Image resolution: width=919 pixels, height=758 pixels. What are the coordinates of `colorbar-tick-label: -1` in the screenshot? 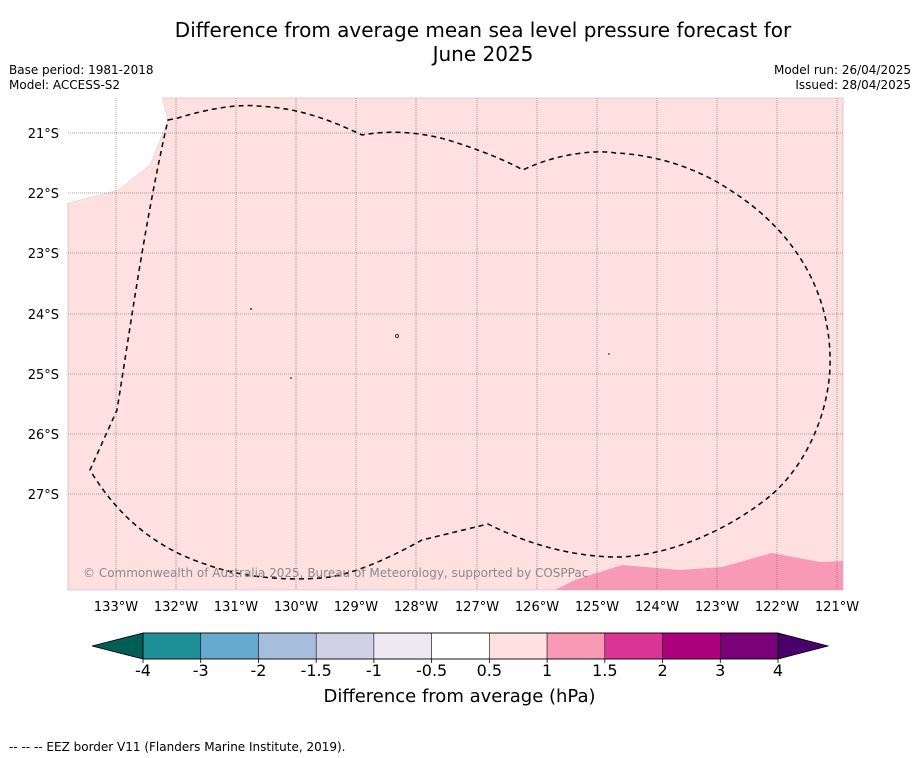 It's located at (374, 670).